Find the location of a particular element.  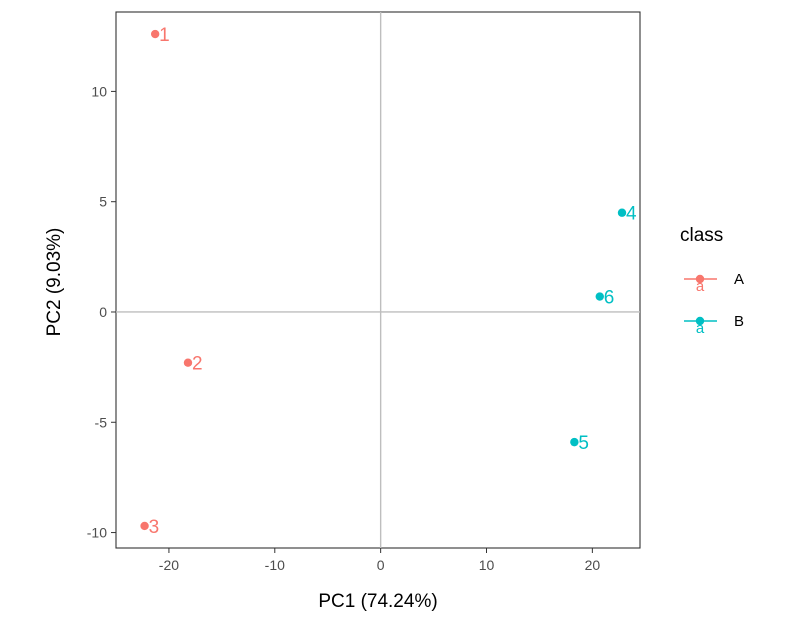

y-tick-label: 0 is located at coordinates (103, 312).